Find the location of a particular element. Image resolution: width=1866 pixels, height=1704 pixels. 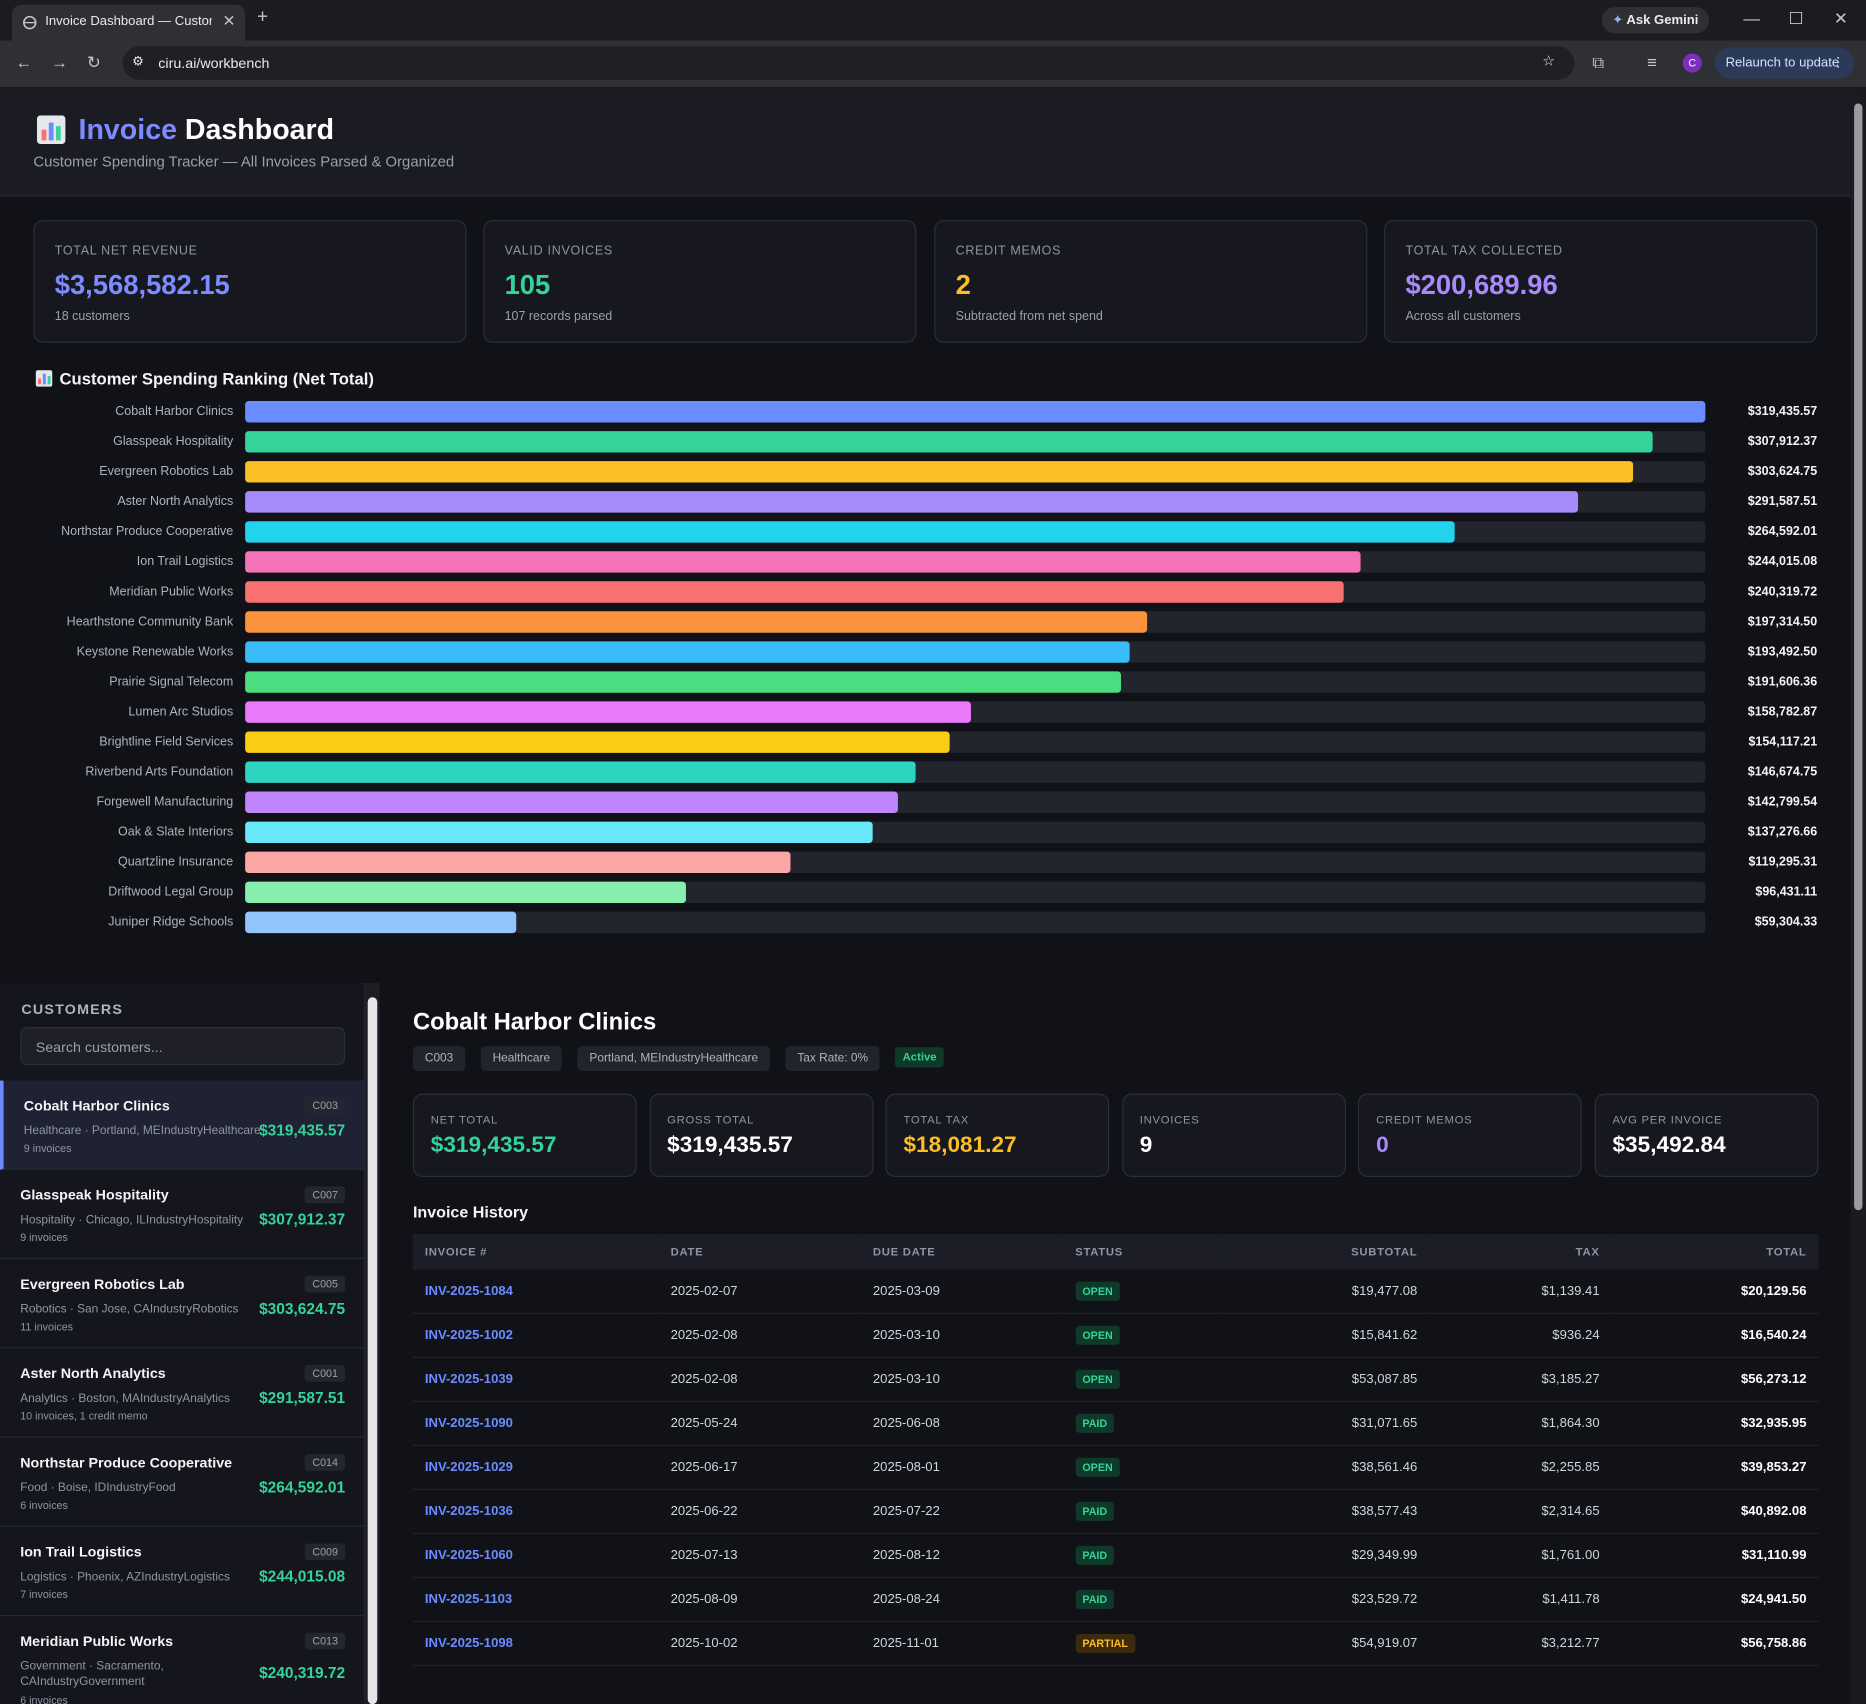

status-pill: PAID is located at coordinates (1095, 1511).